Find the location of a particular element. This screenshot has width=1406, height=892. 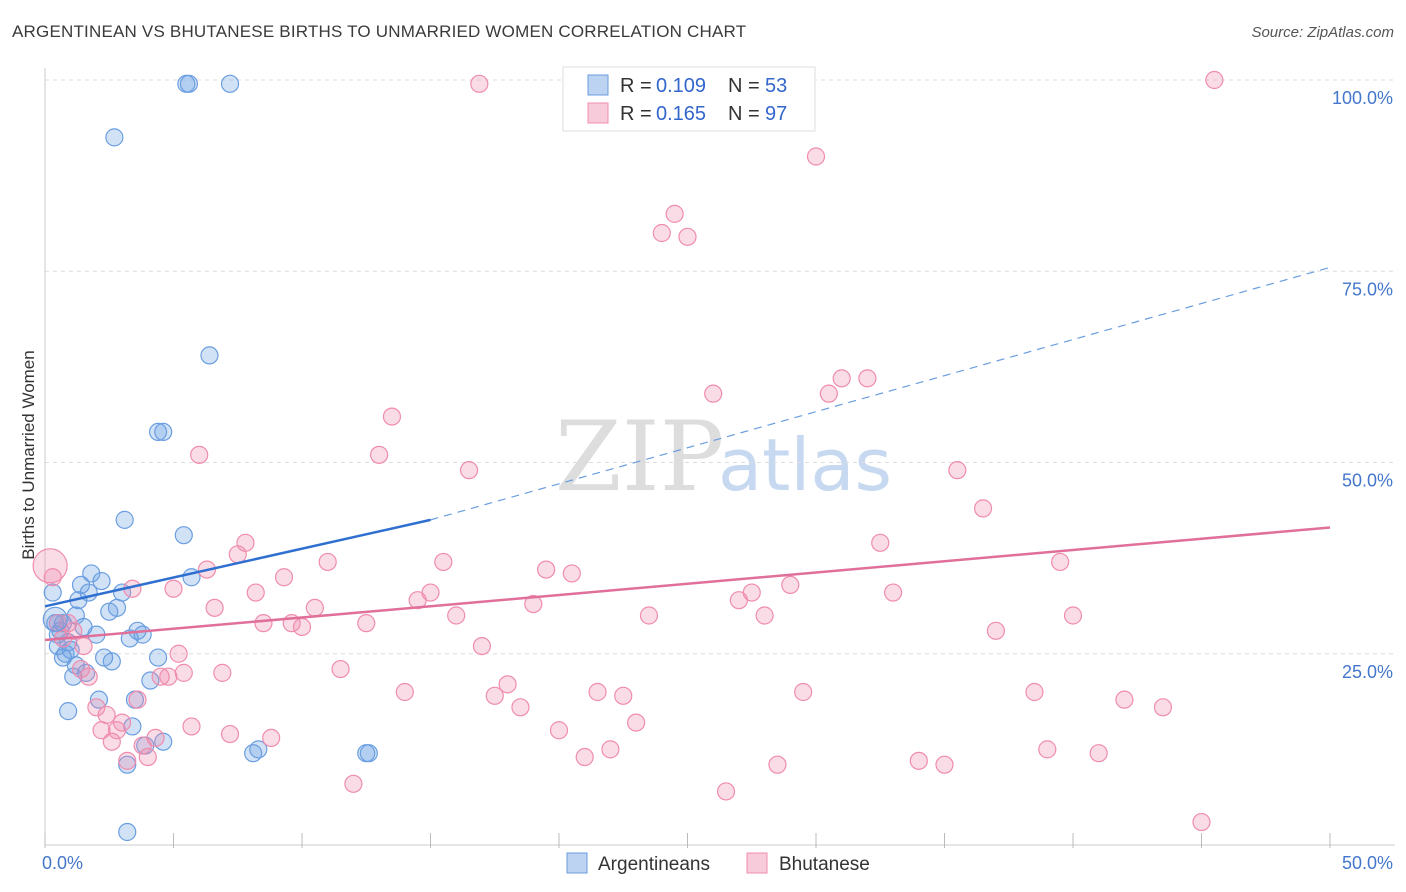

y-tick-label-1: 50.0% is located at coordinates (1367, 481).